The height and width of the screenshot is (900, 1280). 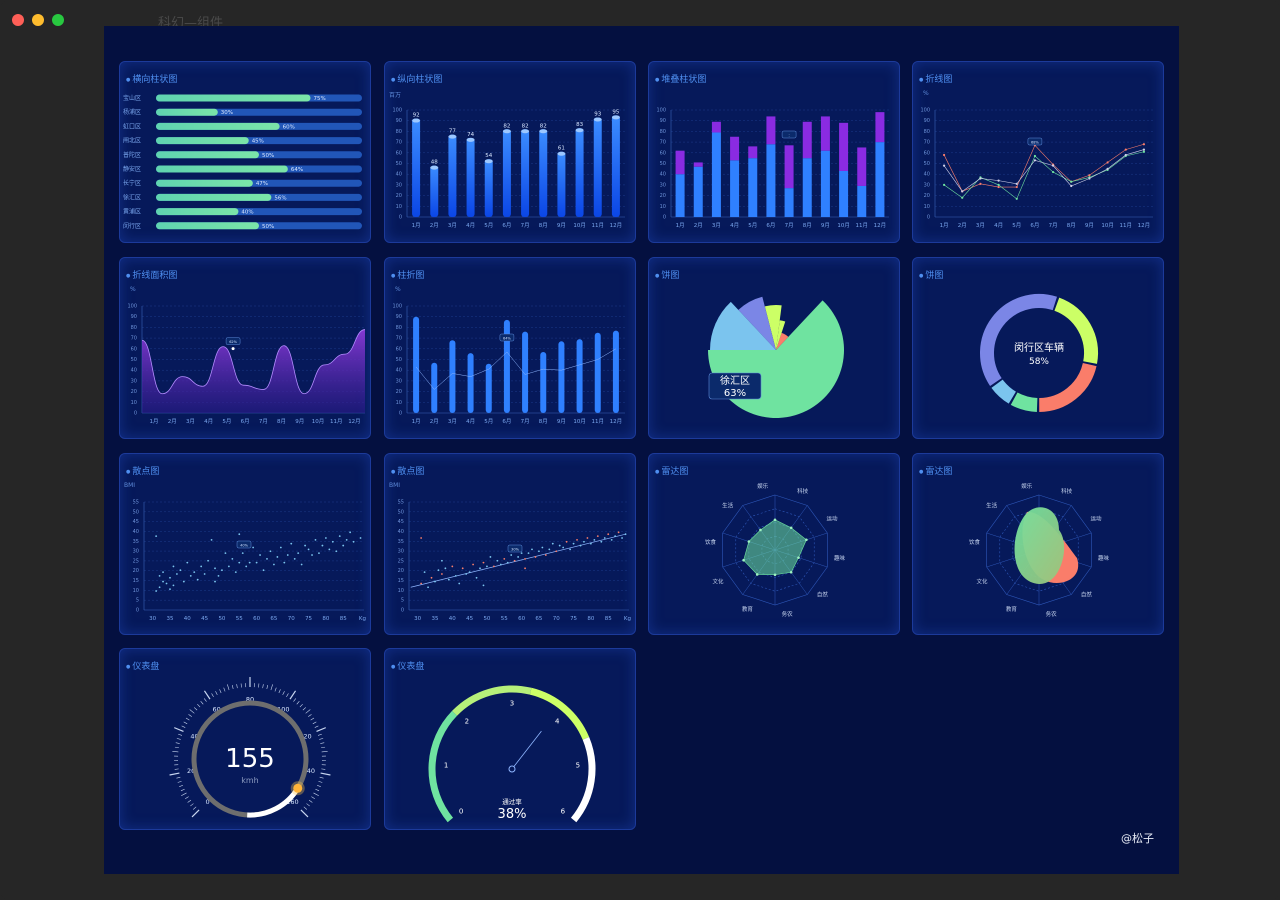 I want to click on y-tick-label: 70, so click(x=927, y=143).